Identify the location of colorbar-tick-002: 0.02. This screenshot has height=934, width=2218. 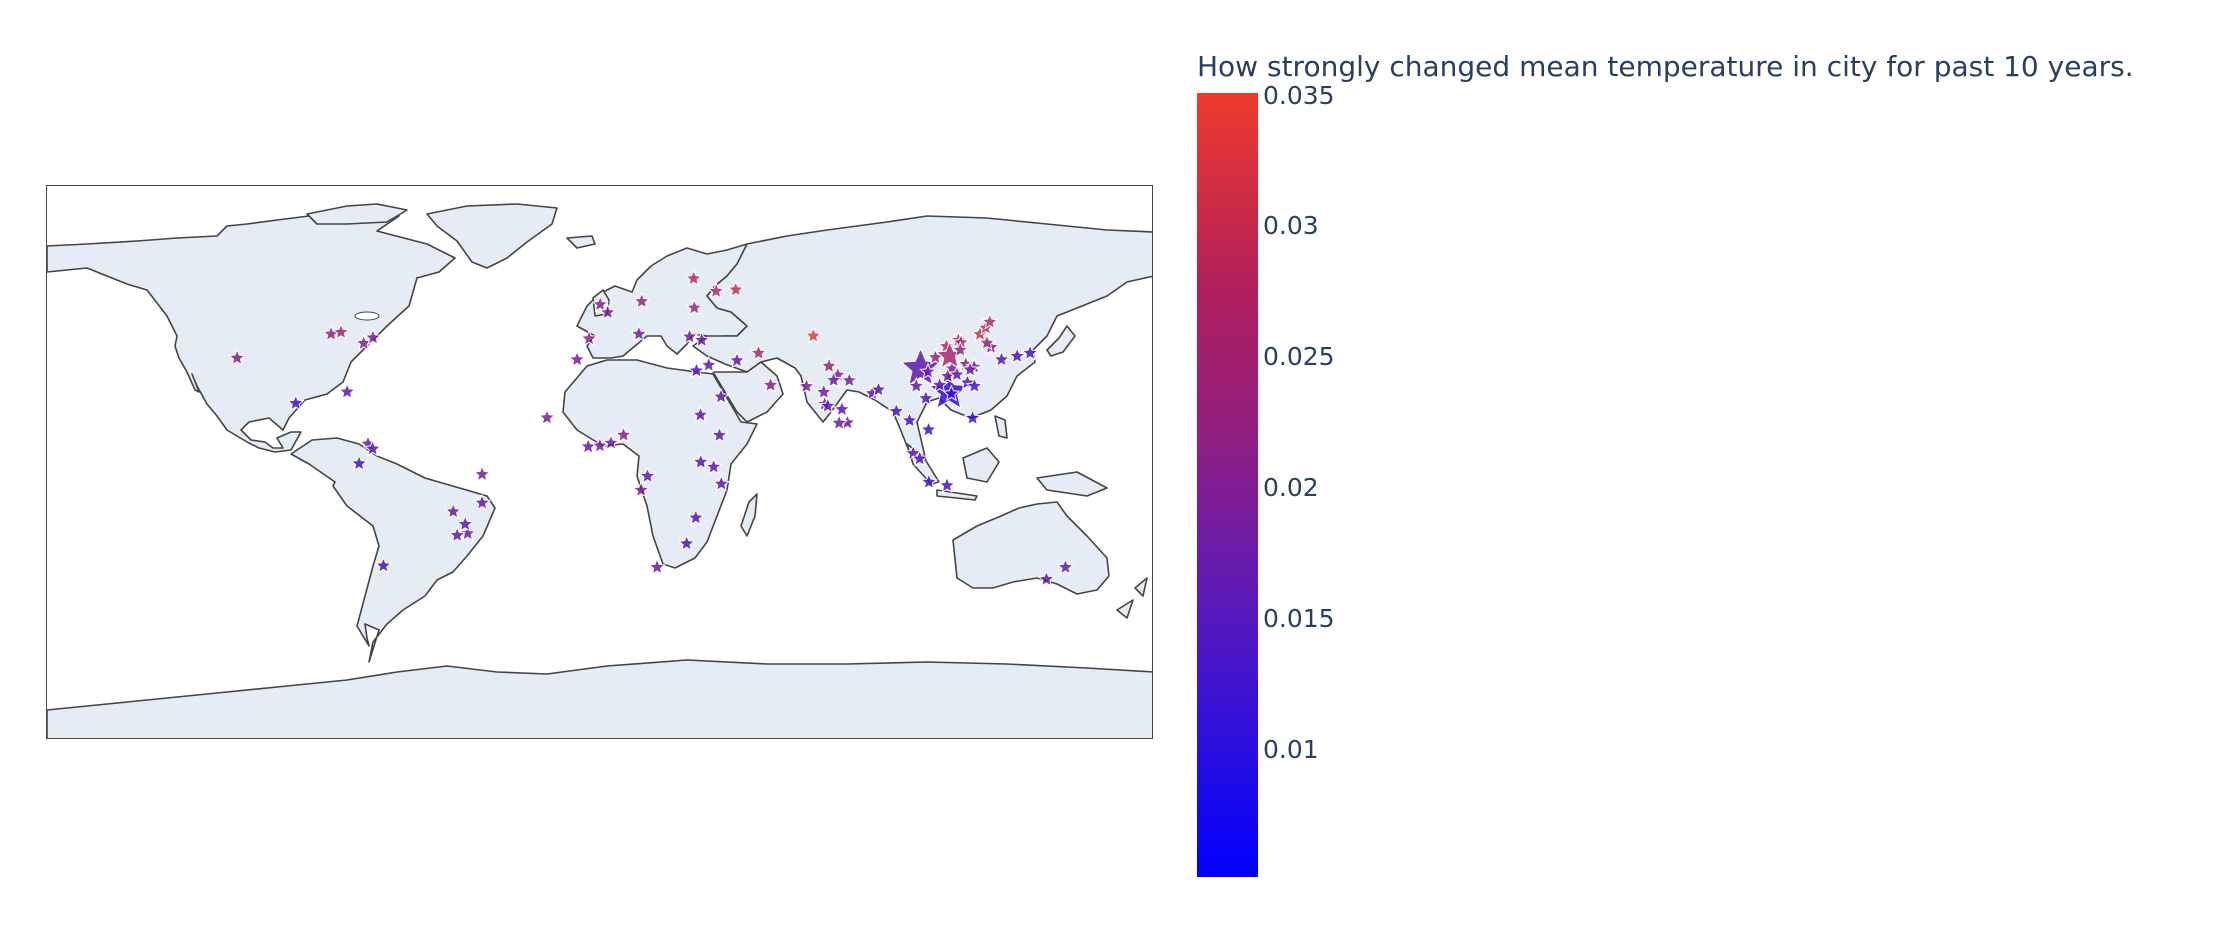
(1291, 487).